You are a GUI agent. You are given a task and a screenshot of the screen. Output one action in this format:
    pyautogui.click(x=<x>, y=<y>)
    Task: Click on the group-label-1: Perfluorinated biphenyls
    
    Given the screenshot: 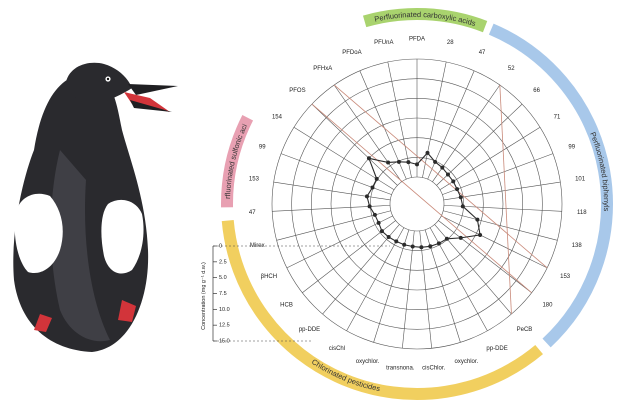 What is the action you would take?
    pyautogui.click(x=599, y=171)
    